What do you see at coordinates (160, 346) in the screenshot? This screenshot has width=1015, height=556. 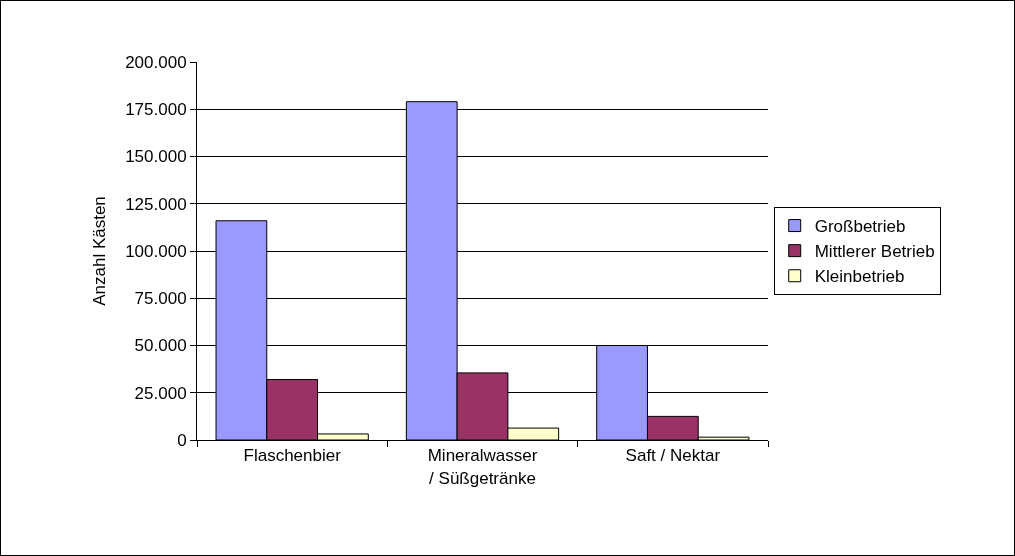 I see `y-tick-label: 50.000` at bounding box center [160, 346].